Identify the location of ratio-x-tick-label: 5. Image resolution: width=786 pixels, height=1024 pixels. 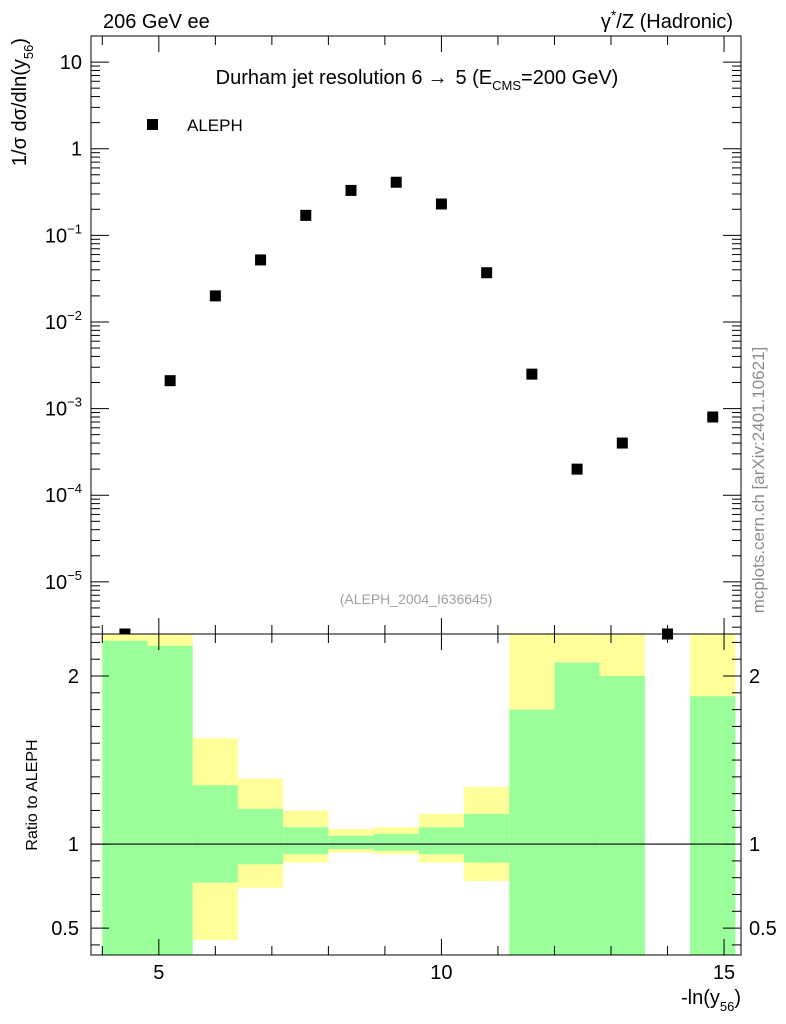
(158, 973).